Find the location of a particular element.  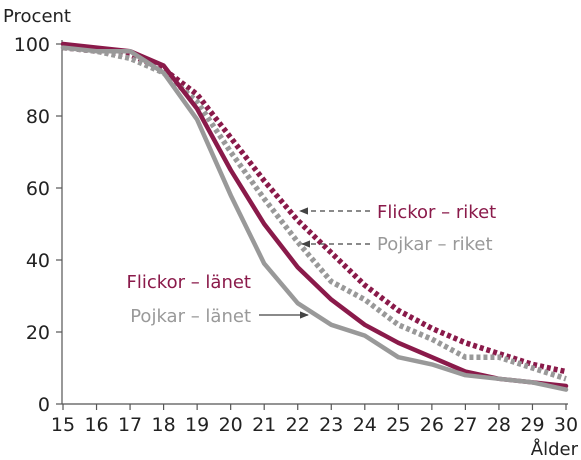

x-tick-label: 27 is located at coordinates (465, 425).